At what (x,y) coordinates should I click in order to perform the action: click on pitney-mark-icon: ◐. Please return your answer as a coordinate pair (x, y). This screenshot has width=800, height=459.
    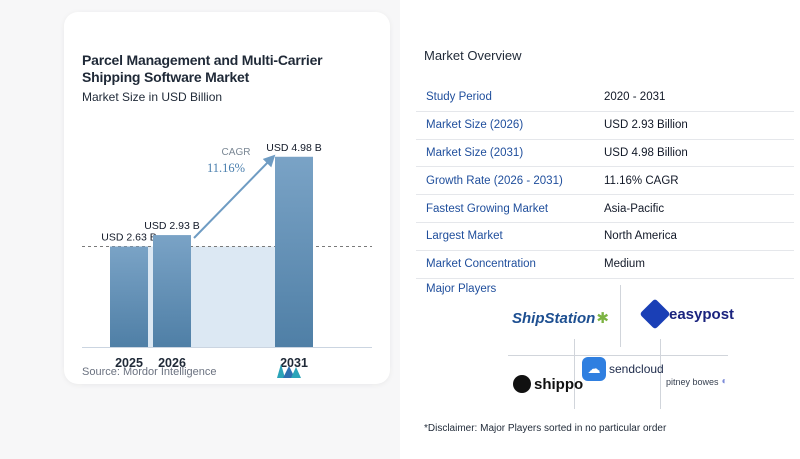
    Looking at the image, I should click on (724, 381).